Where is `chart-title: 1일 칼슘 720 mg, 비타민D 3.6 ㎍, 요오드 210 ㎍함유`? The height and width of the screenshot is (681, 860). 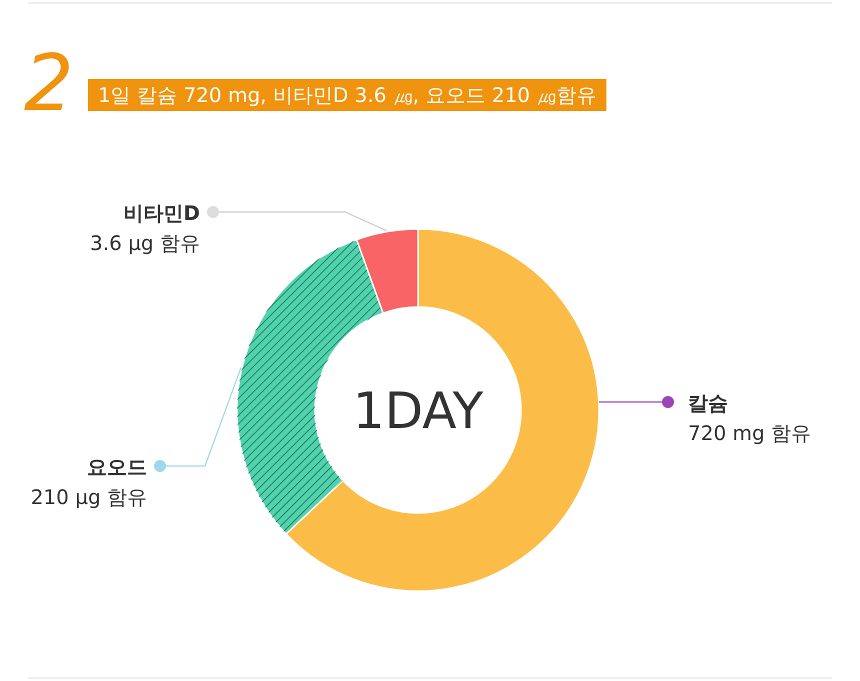
chart-title: 1일 칼슘 720 mg, 비타민D 3.6 ㎍, 요오드 210 ㎍함유 is located at coordinates (347, 95).